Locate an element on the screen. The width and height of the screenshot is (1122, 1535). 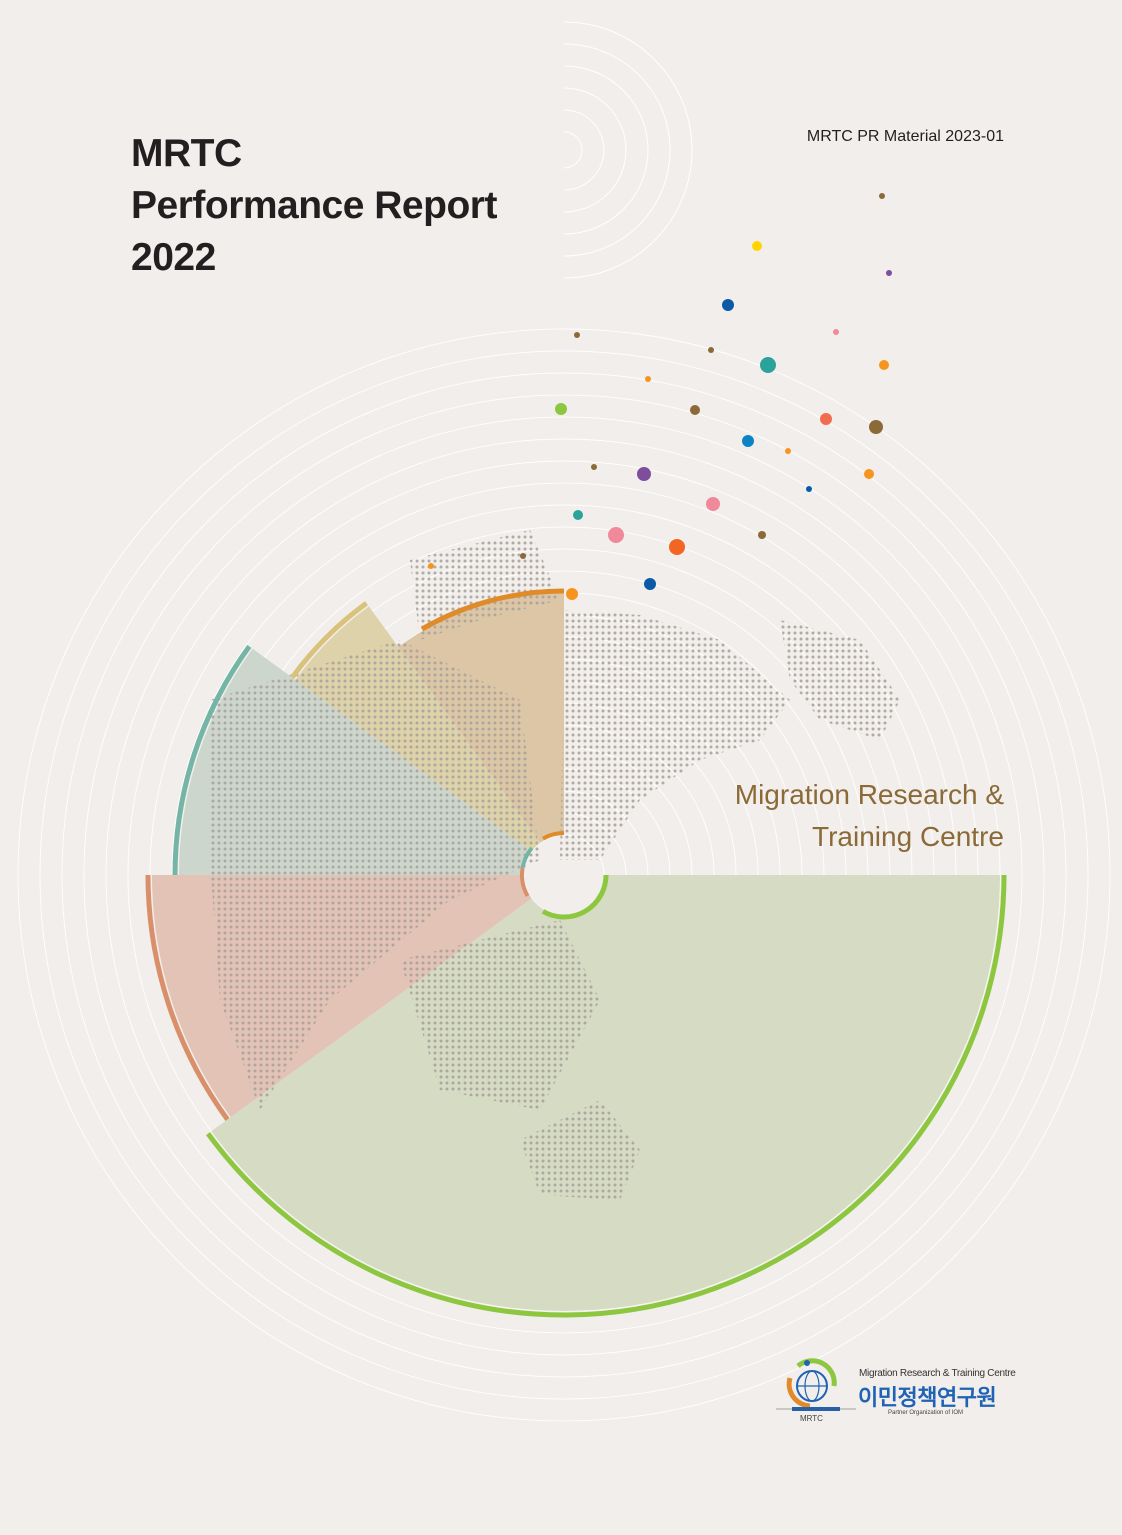
logo-korean-name: 이민정책연구원 is located at coordinates (927, 1397).